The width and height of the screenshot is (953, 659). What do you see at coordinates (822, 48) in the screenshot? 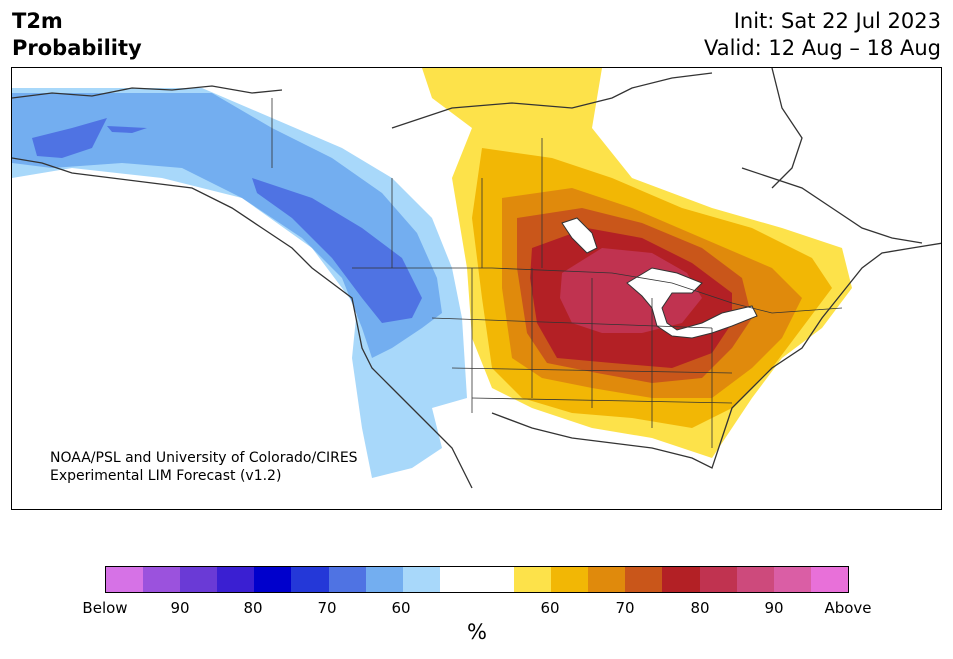
I see `valid-range: Valid: 12 Aug – 18 Aug` at bounding box center [822, 48].